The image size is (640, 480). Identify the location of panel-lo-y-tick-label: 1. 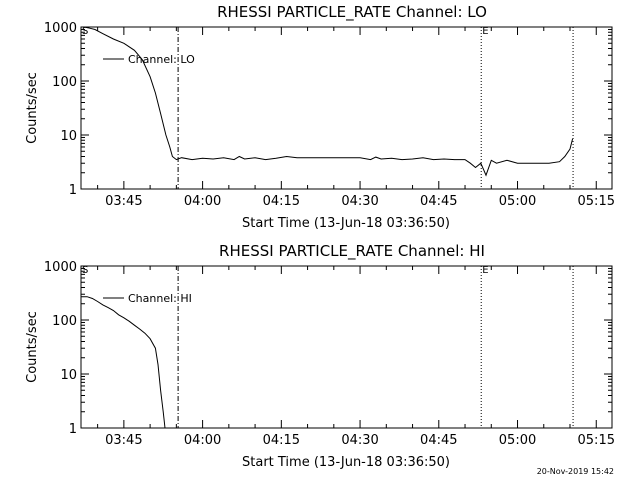
(73, 190).